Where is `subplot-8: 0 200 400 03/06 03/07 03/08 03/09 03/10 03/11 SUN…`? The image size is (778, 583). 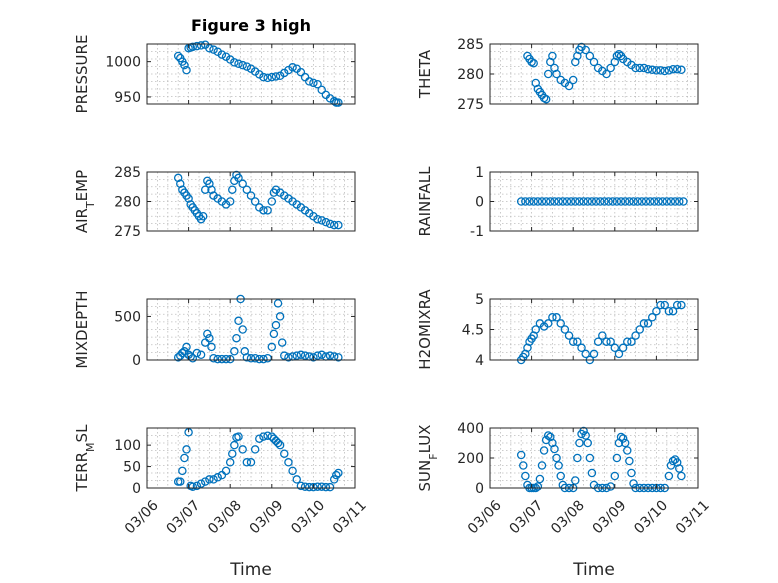 subplot-8: 0 200 400 03/06 03/07 03/08 03/09 03/10 03/11 SUN… is located at coordinates (564, 479).